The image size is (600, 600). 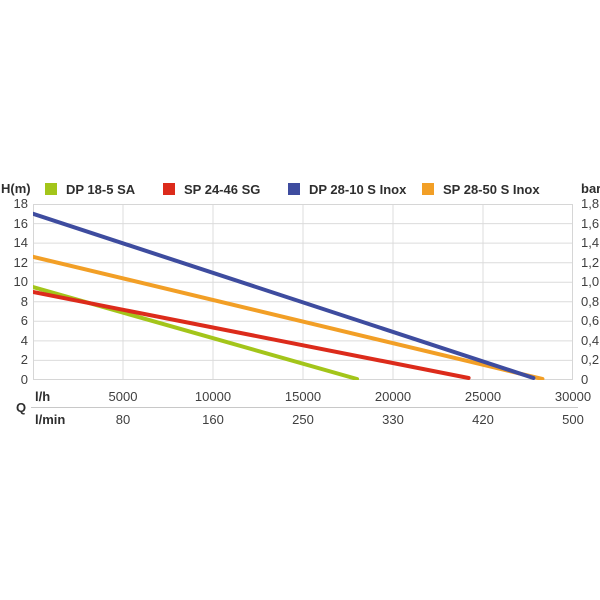 What do you see at coordinates (590, 188) in the screenshot?
I see `right-axis-unit-label: bar` at bounding box center [590, 188].